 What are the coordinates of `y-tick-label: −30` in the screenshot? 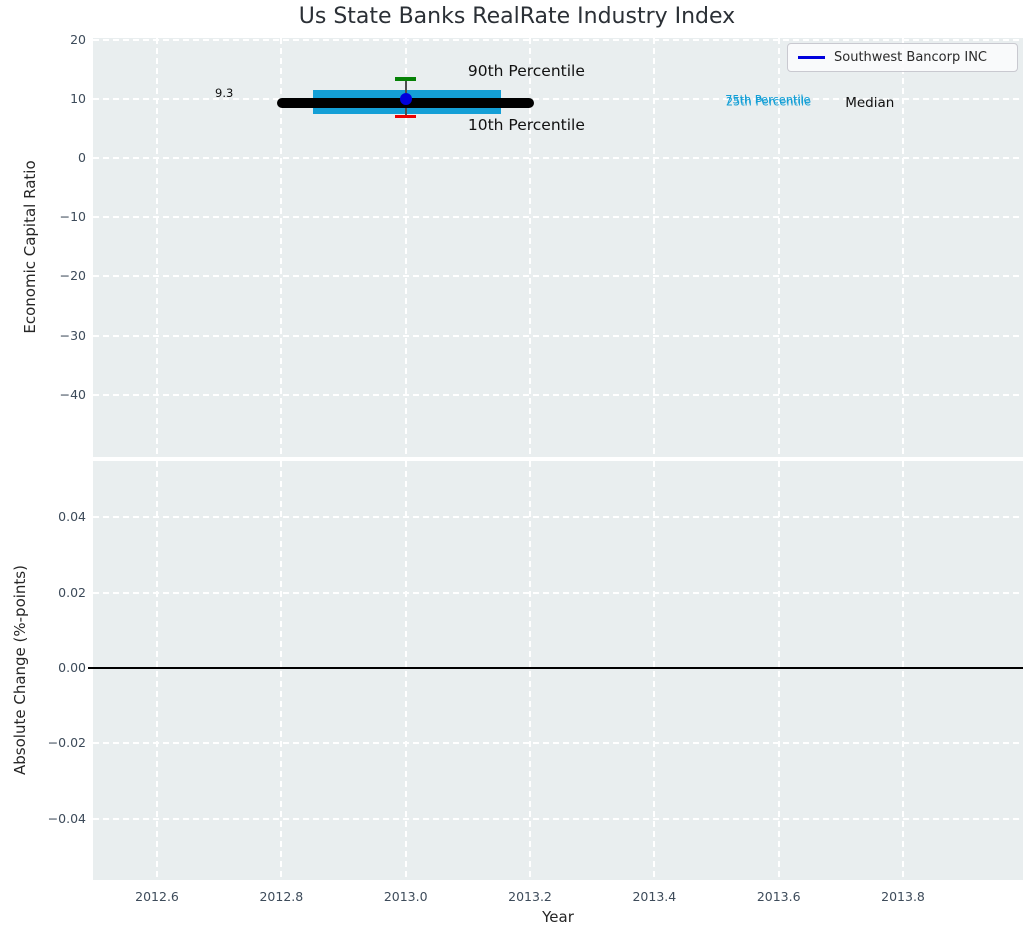 It's located at (72, 335).